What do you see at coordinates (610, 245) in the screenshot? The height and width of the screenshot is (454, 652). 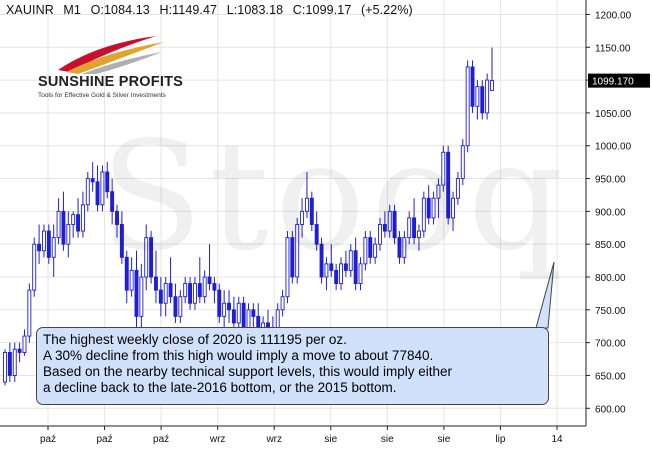 I see `y-tick-label: 850.00` at bounding box center [610, 245].